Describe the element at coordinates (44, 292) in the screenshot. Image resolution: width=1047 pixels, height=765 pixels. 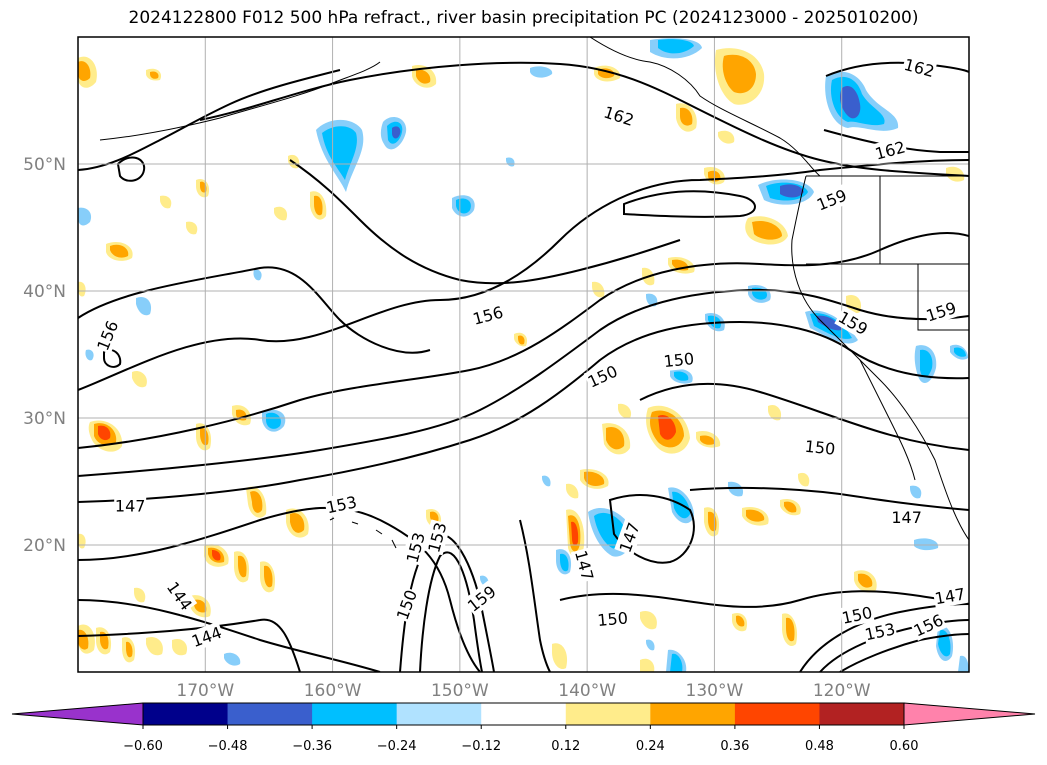
I see `latitude-label: 40°N` at that location.